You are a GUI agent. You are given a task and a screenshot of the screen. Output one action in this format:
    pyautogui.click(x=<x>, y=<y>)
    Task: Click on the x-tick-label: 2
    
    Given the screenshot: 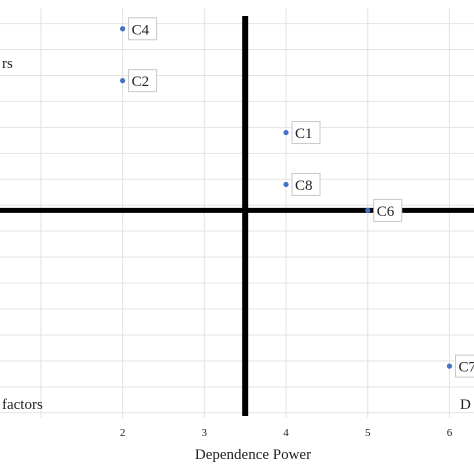 What is the action you would take?
    pyautogui.click(x=123, y=433)
    